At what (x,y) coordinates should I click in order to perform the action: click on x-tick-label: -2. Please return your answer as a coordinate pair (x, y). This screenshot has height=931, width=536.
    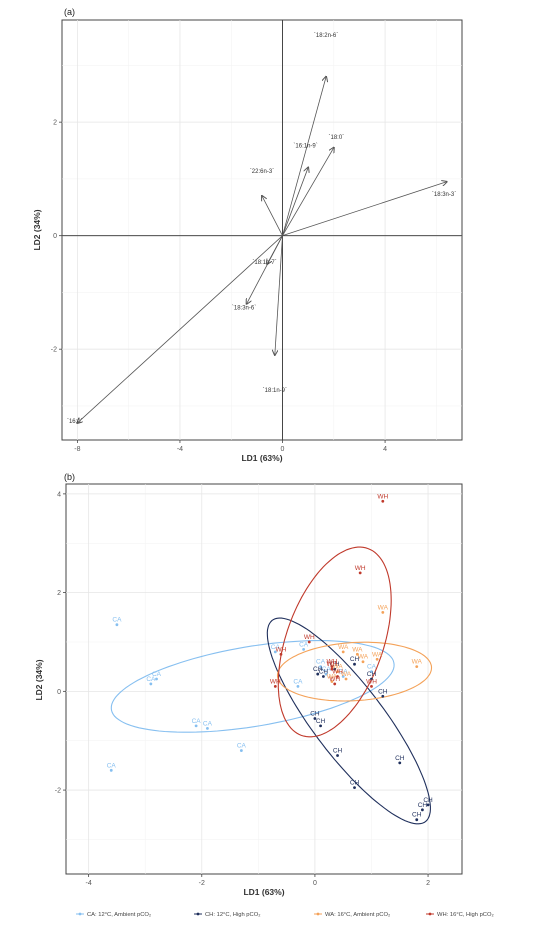
    Looking at the image, I should click on (202, 883).